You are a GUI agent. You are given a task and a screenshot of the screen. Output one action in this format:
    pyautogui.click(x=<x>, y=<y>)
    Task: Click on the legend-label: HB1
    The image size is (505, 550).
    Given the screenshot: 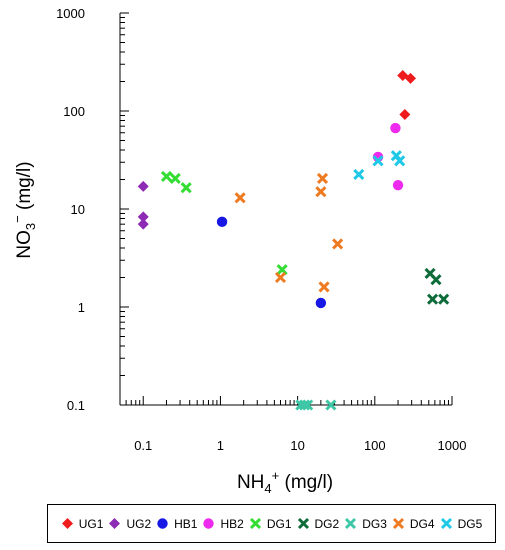 What is the action you would take?
    pyautogui.click(x=186, y=523)
    